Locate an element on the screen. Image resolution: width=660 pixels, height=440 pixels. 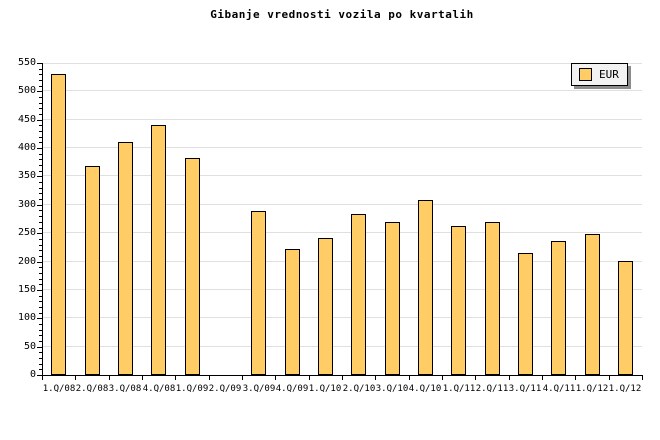
y-axis-label: 150 is located at coordinates (26, 289).